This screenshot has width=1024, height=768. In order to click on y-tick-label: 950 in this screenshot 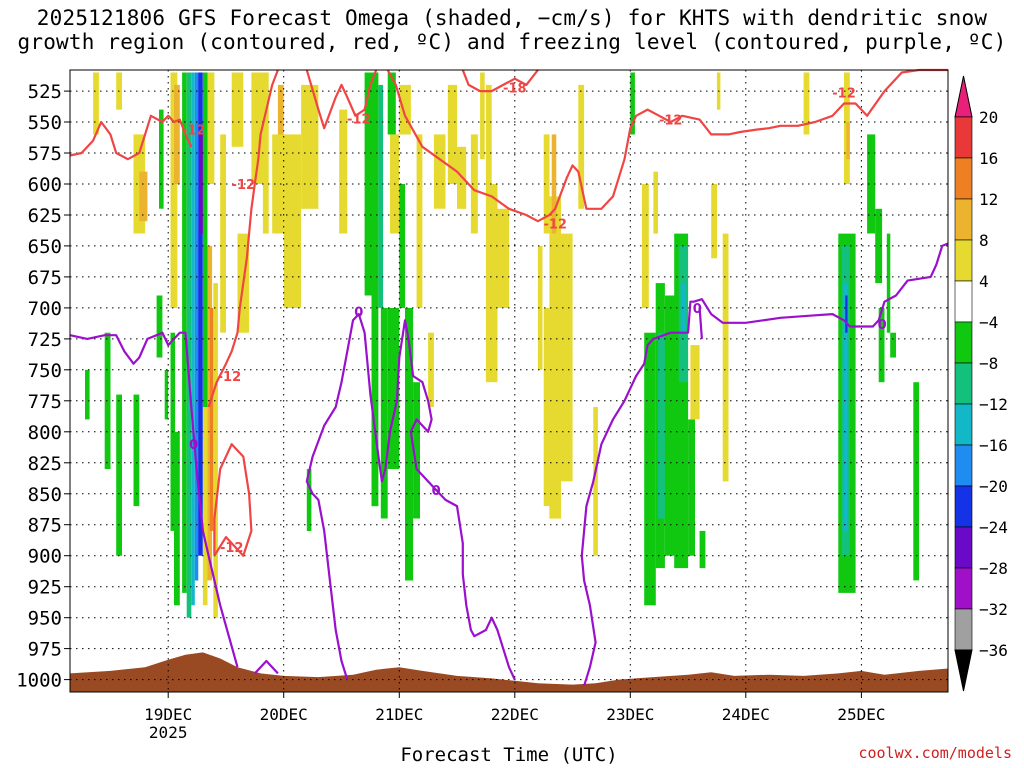, I will do `click(45, 619)`.